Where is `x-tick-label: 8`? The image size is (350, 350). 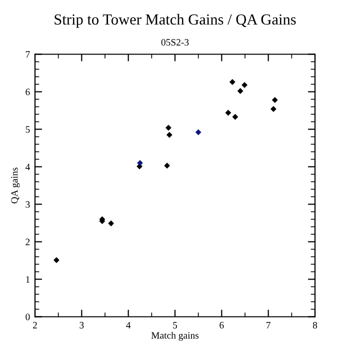
x-tick-label: 8 is located at coordinates (315, 325).